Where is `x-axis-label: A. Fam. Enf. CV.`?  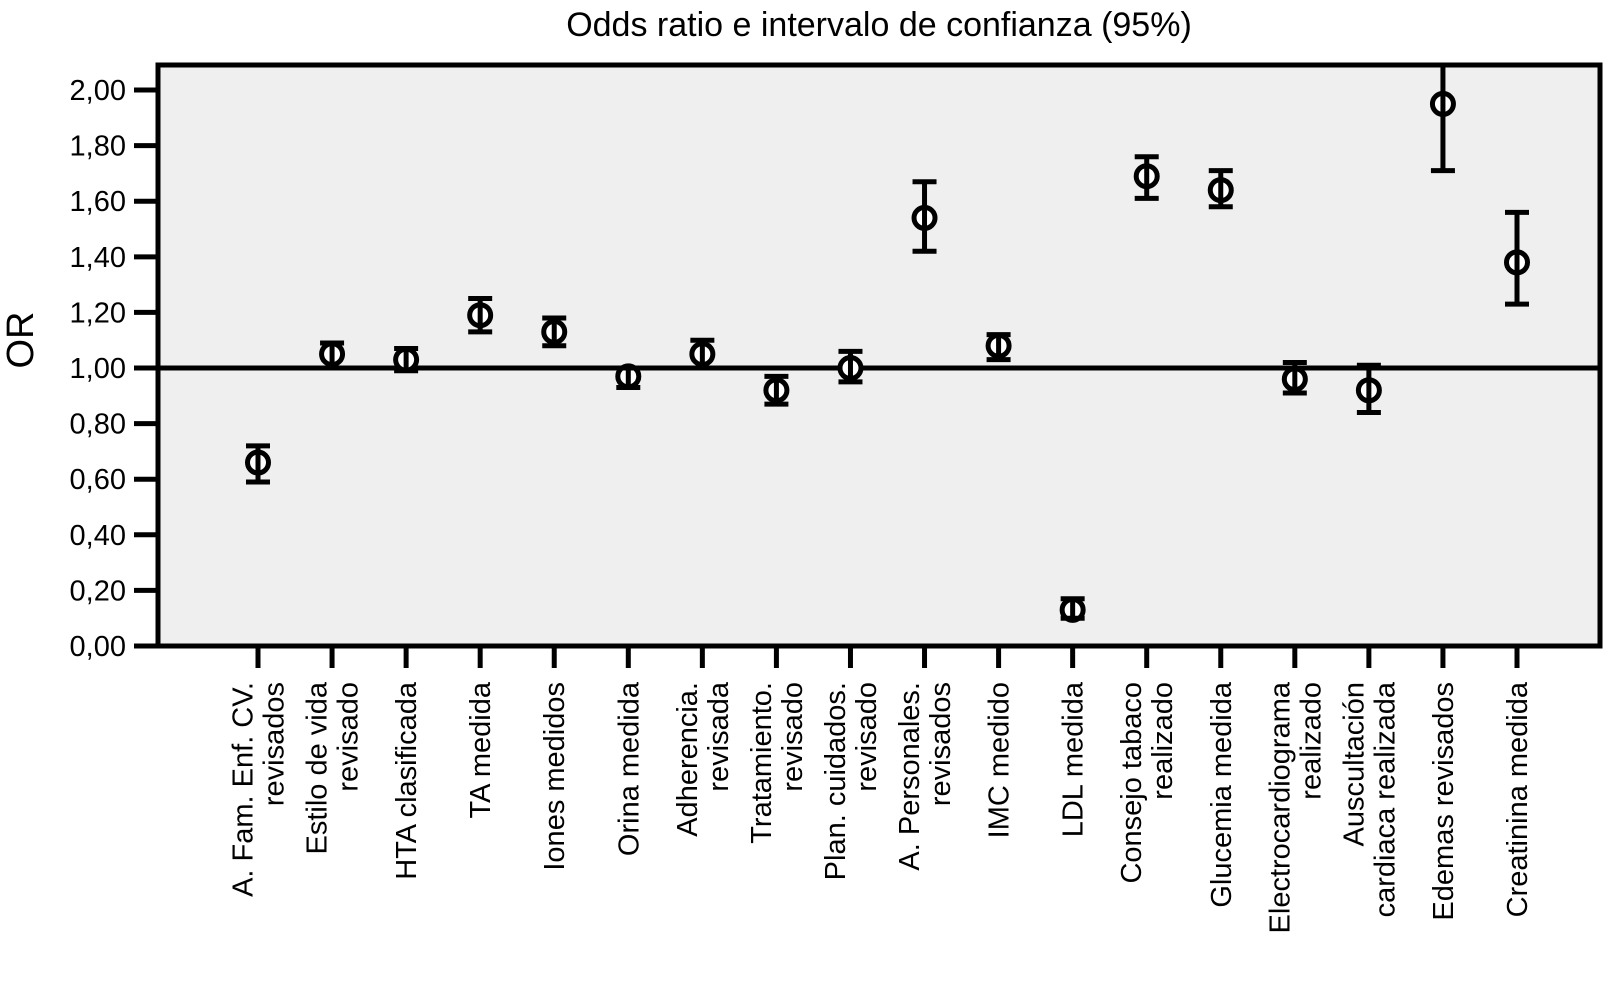
x-axis-label: A. Fam. Enf. CV. is located at coordinates (244, 789).